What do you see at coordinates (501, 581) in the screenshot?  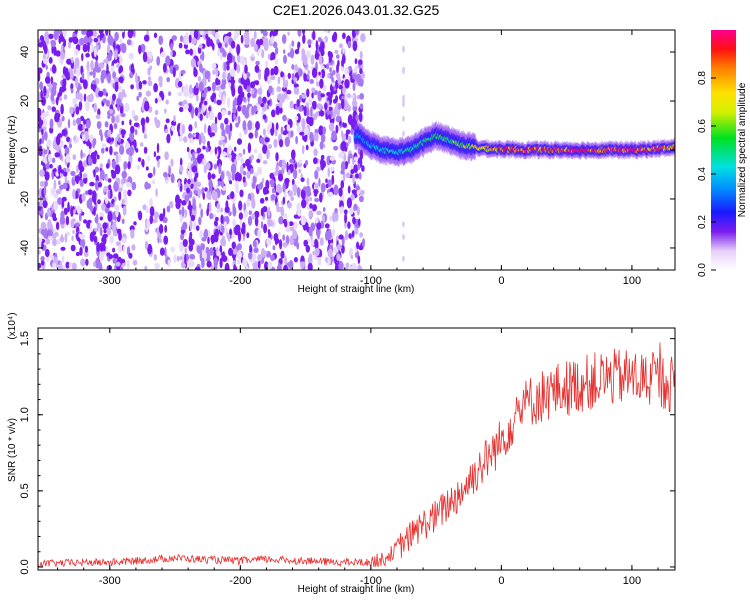 I see `snr-xtick-label: 0` at bounding box center [501, 581].